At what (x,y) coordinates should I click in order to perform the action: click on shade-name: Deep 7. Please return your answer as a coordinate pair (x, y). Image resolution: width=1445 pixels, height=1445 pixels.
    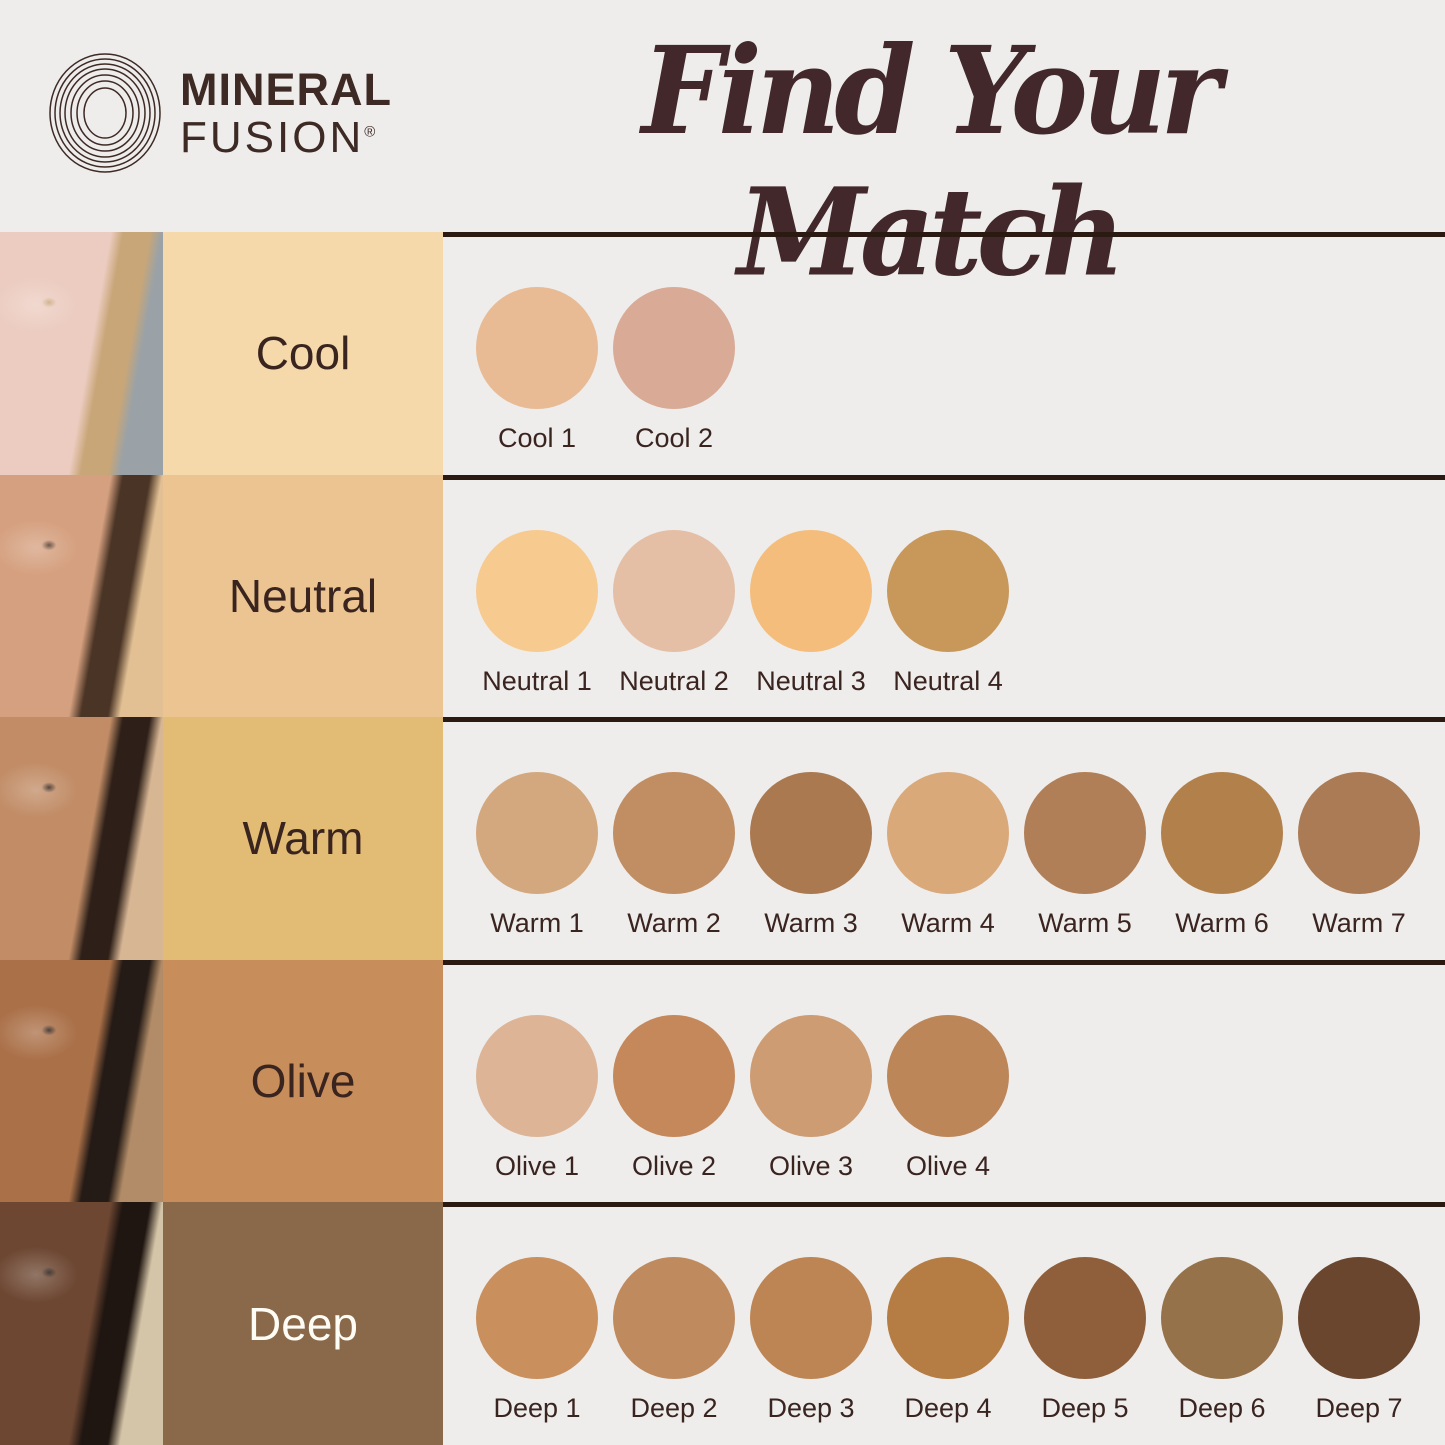
    Looking at the image, I should click on (1359, 1408).